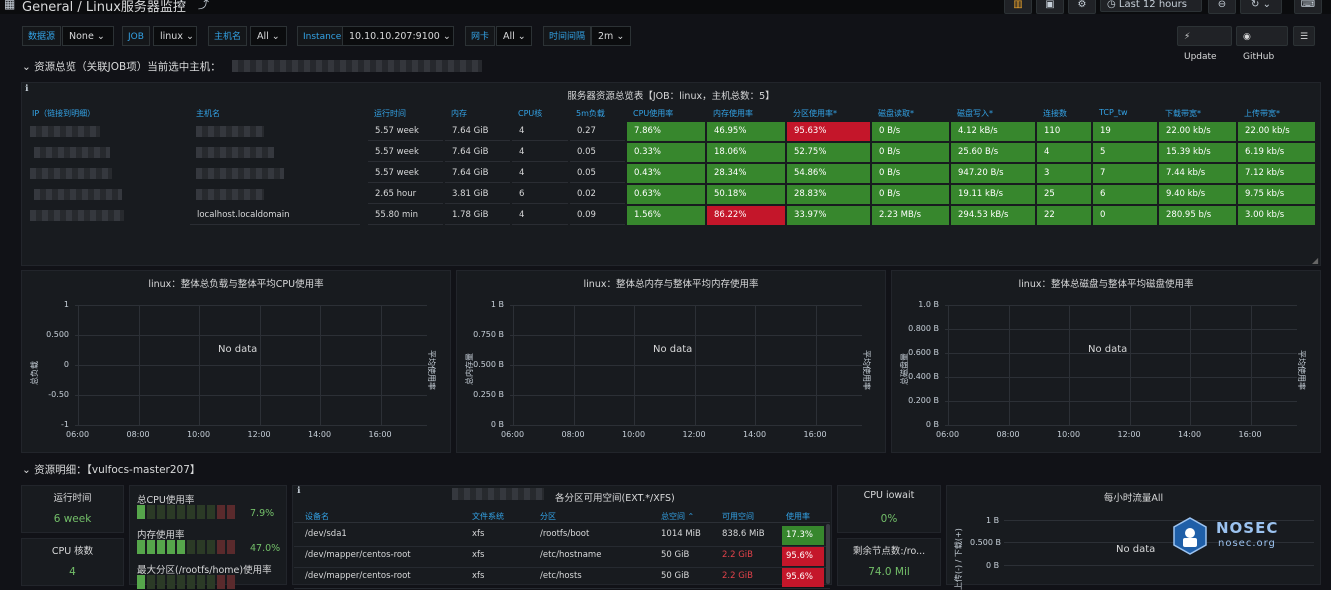 This screenshot has height=590, width=1331. Describe the element at coordinates (181, 5) in the screenshot. I see `star-icon: ☆` at that location.